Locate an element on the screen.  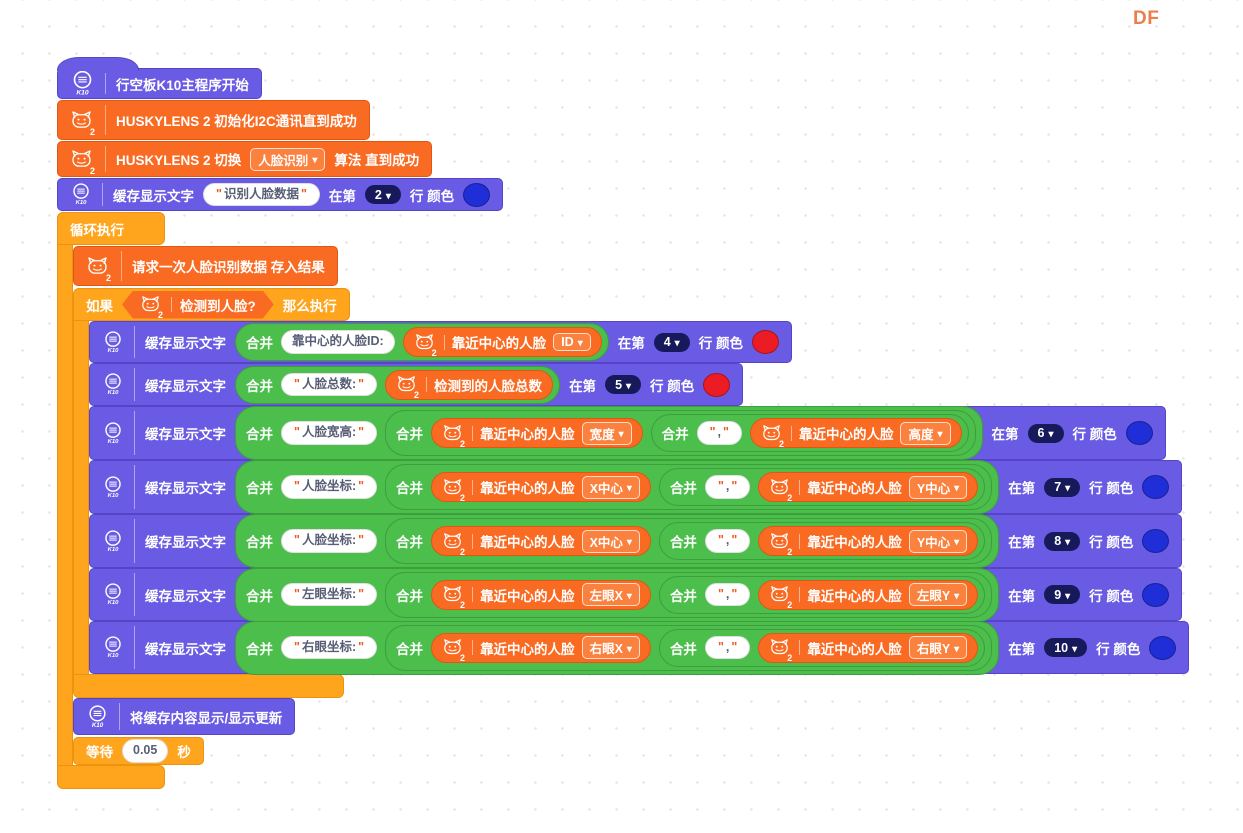
text-input: " 人脸宽高: " is located at coordinates (329, 433).